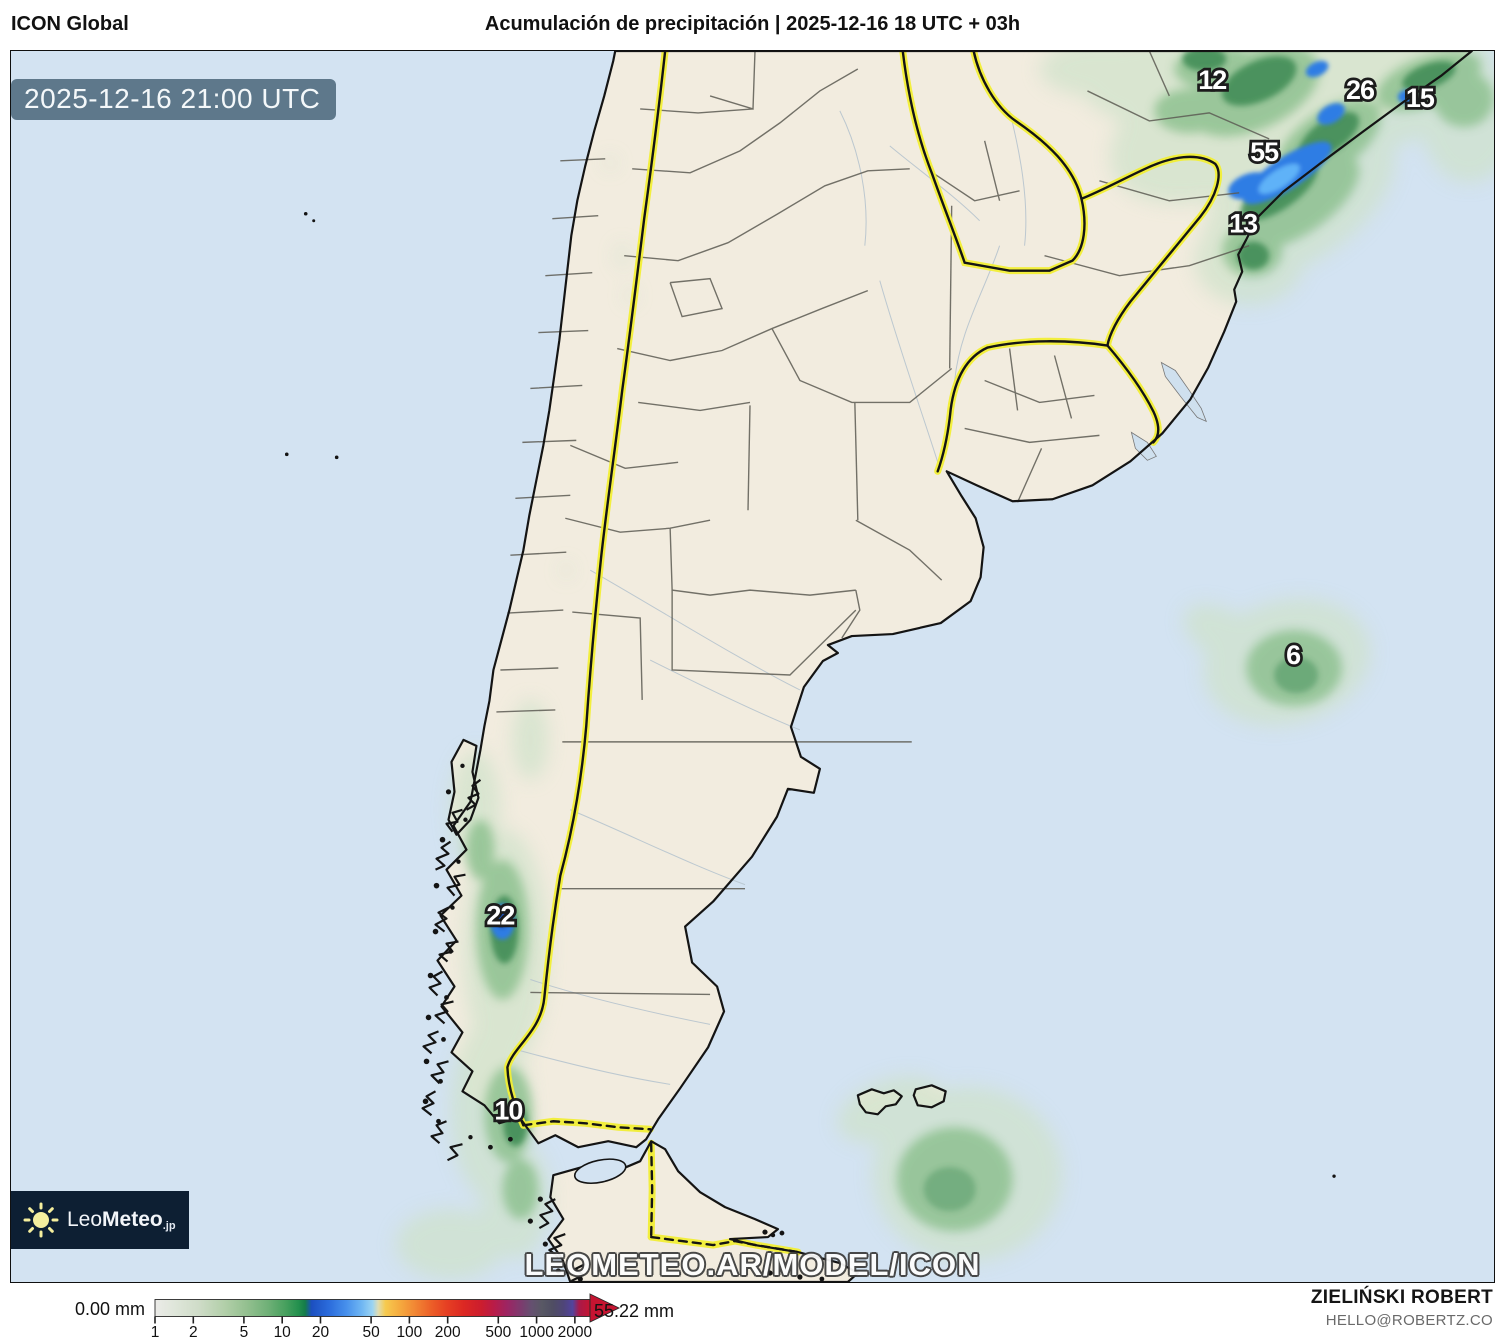  I want to click on colorbar-tick-label: 1000, so click(536, 1331).